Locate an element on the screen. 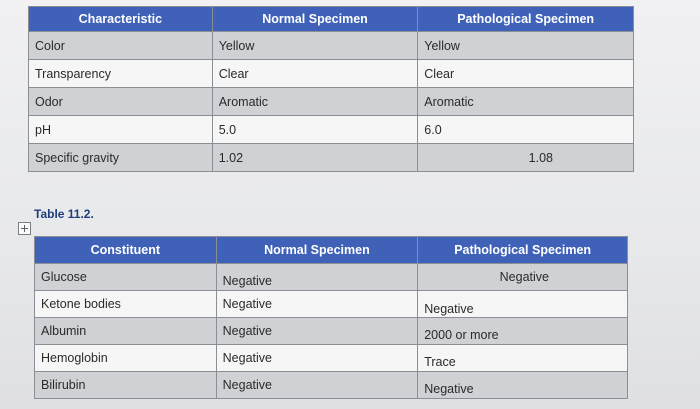 Image resolution: width=700 pixels, height=409 pixels. table-row: Odor Aromatic Aromatic is located at coordinates (331, 101).